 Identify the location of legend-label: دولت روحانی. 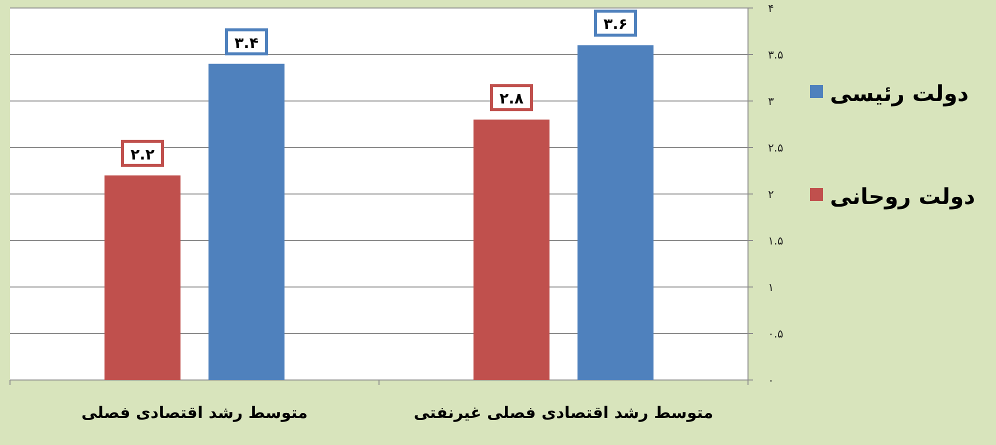
(903, 197).